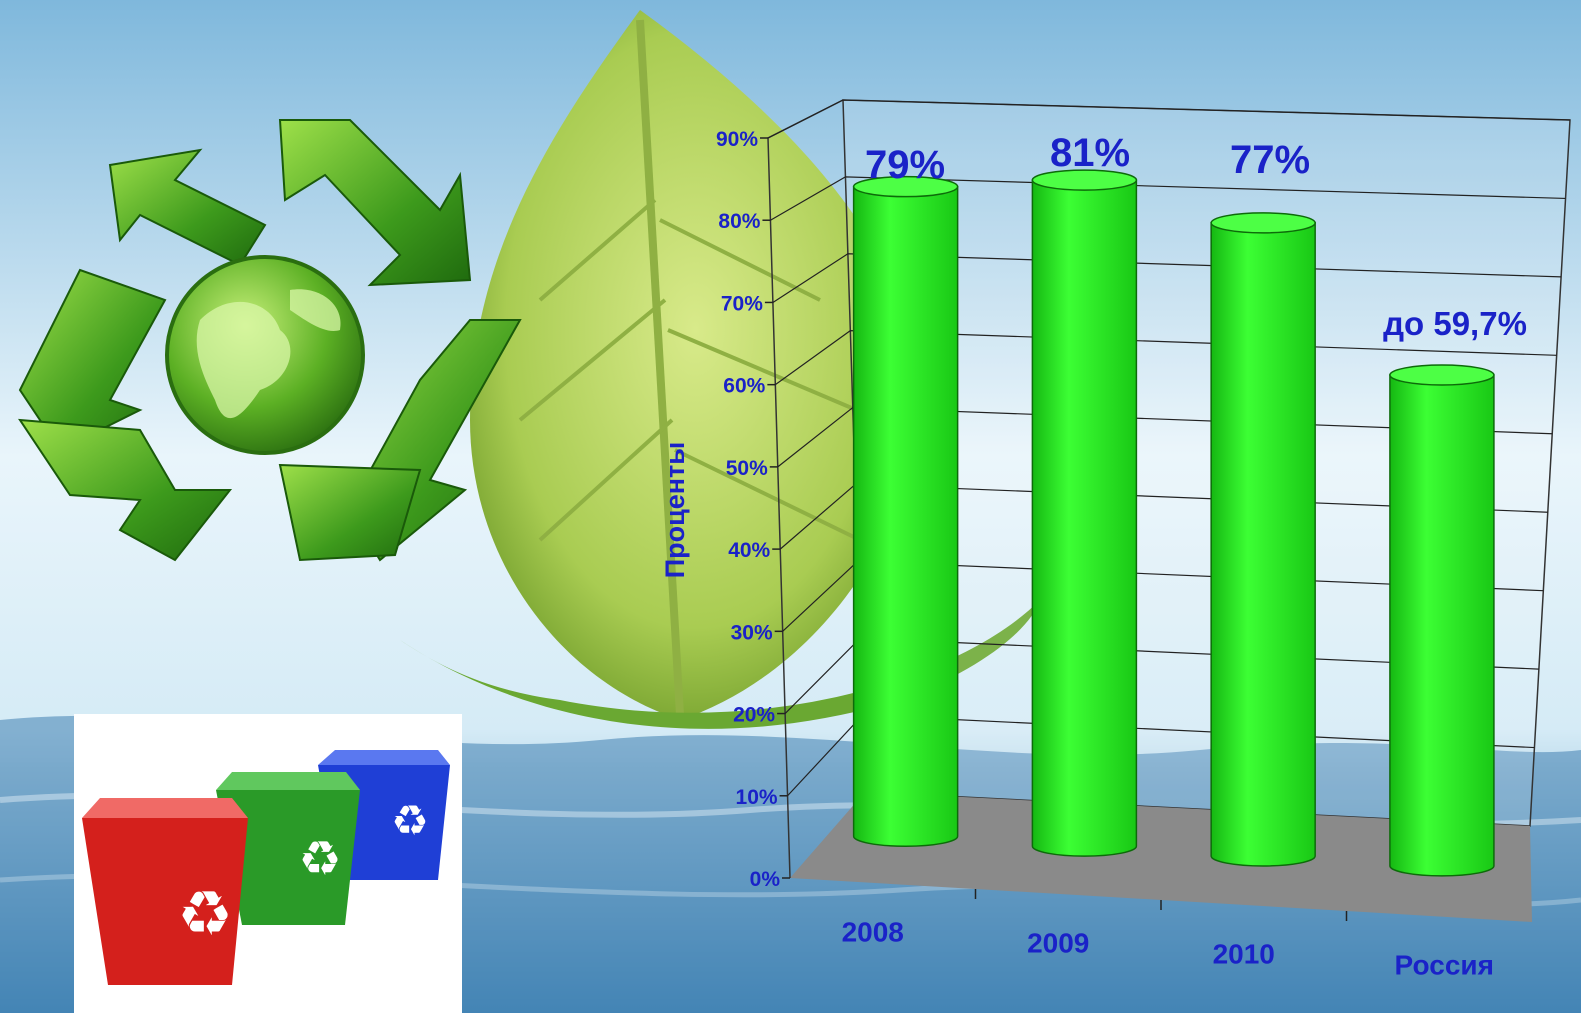  I want to click on bar-2008, so click(905, 511).